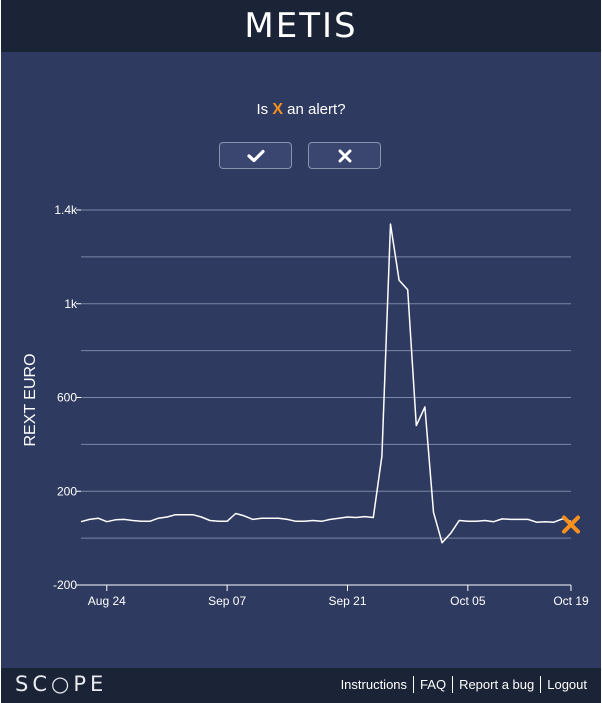 The image size is (602, 703). I want to click on app-title: METIS, so click(301, 26).